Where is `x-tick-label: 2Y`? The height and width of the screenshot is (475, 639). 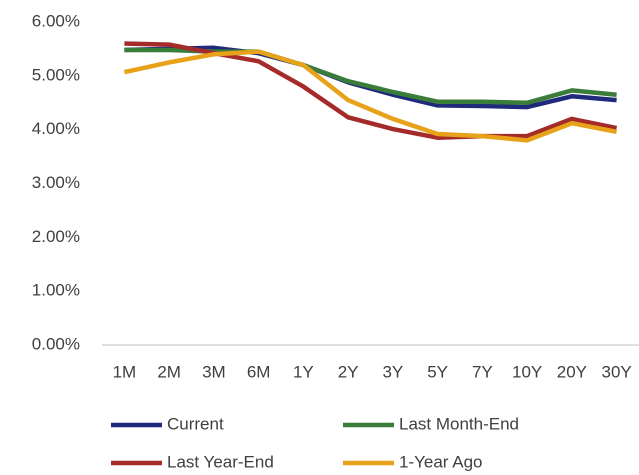
x-tick-label: 2Y is located at coordinates (348, 371).